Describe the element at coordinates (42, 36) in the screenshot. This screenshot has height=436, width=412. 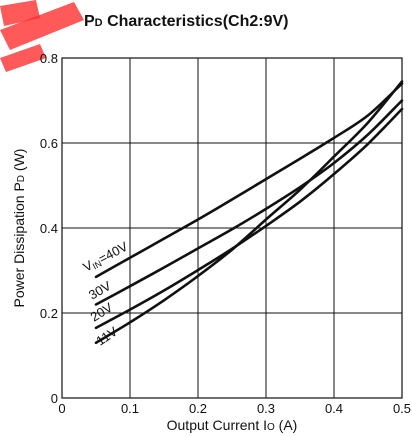
I see `red-stamp-graphic` at that location.